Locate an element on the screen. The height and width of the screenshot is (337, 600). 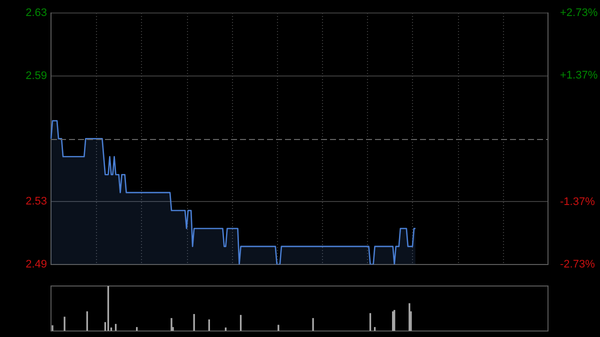
y-tick-label: 2.59 is located at coordinates (36, 76).